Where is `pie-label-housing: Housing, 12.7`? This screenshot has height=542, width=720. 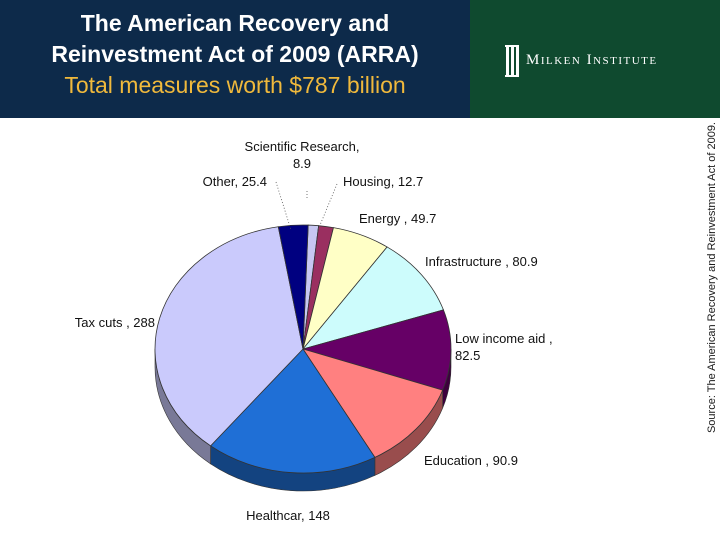
pie-label-housing: Housing, 12.7 is located at coordinates (383, 181).